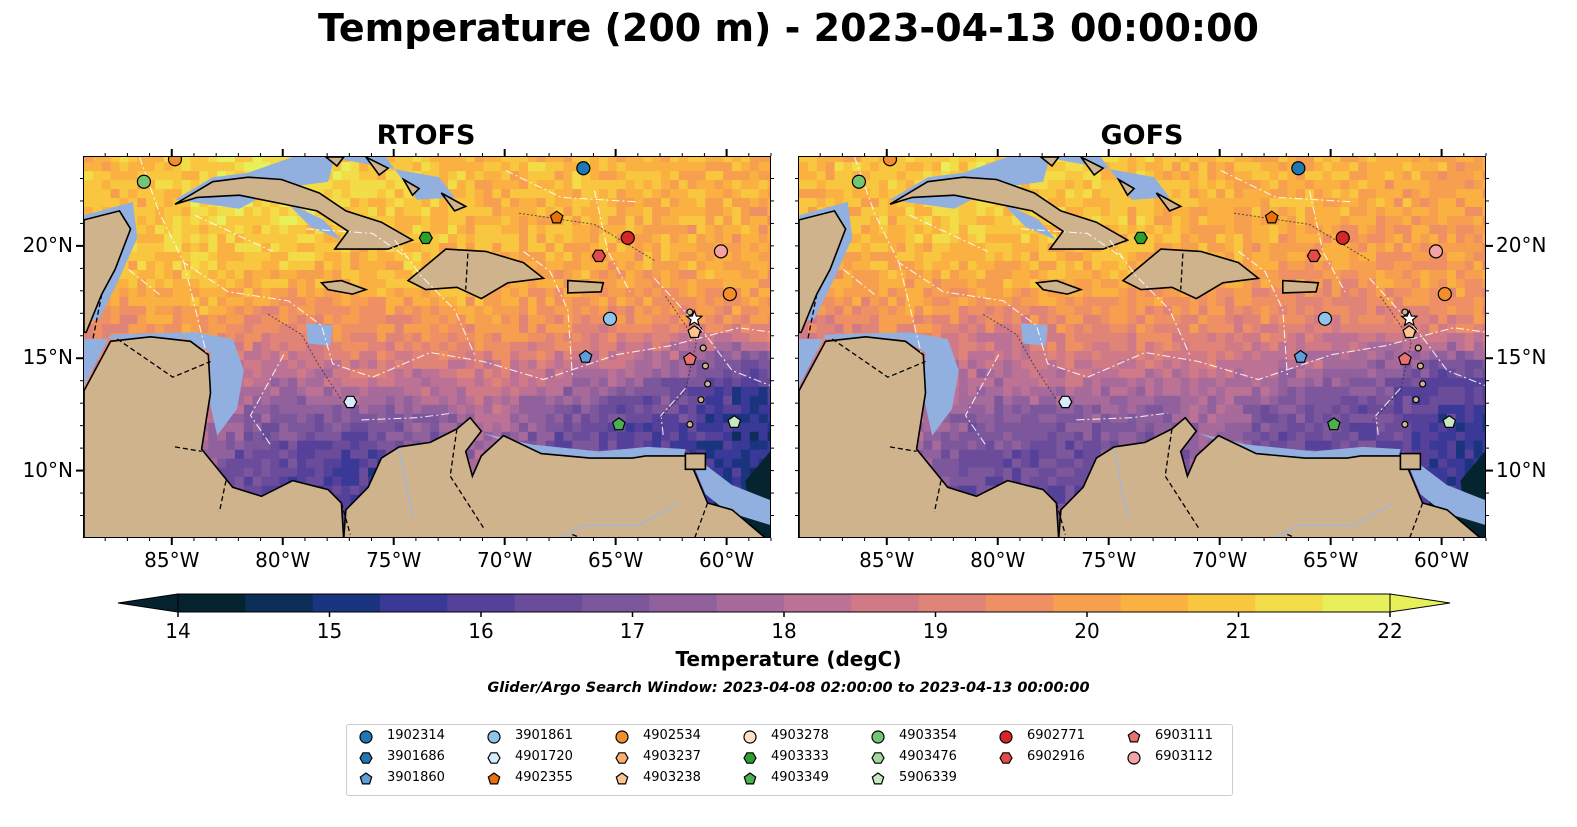  What do you see at coordinates (800, 756) in the screenshot?
I see `legend-label: 4903333` at bounding box center [800, 756].